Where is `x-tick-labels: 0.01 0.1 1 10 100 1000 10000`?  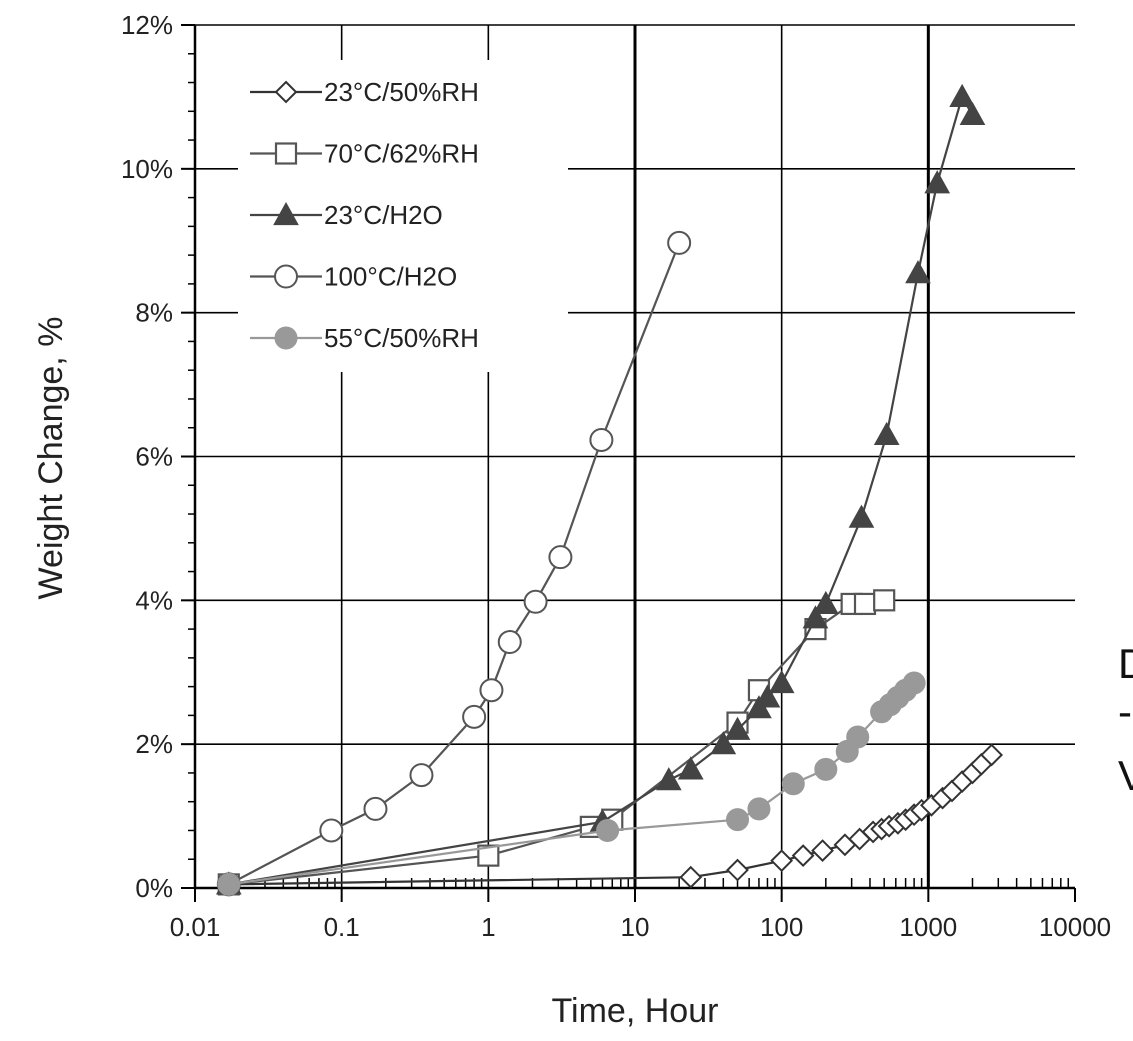 x-tick-labels: 0.01 0.1 1 10 100 1000 10000 is located at coordinates (640, 927).